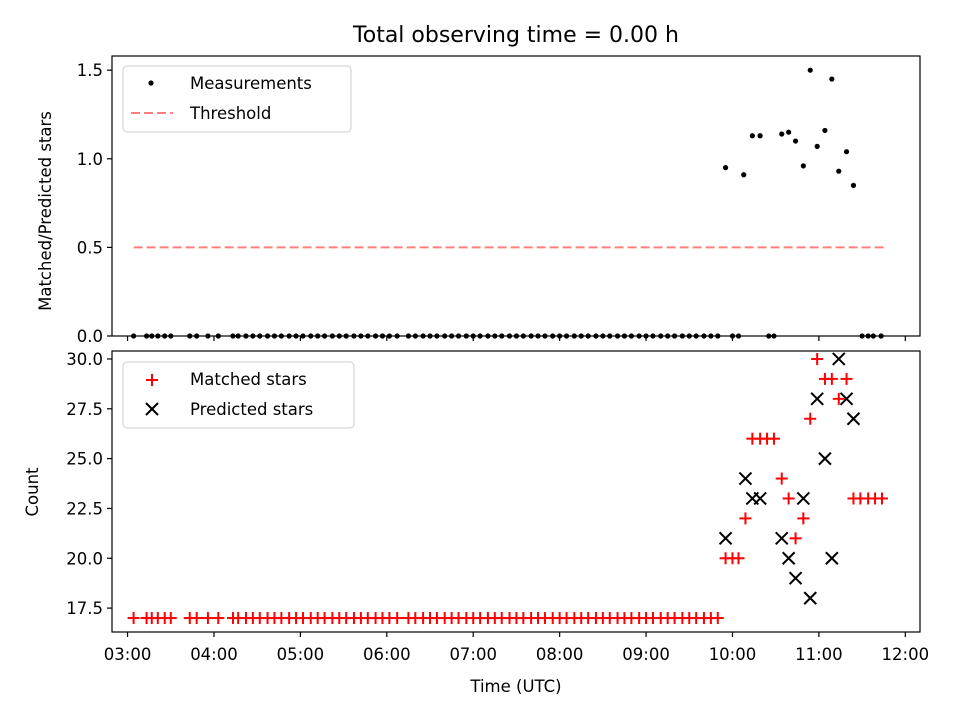 The width and height of the screenshot is (960, 720). Describe the element at coordinates (301, 654) in the screenshot. I see `x-tick-label: 05:00` at that location.